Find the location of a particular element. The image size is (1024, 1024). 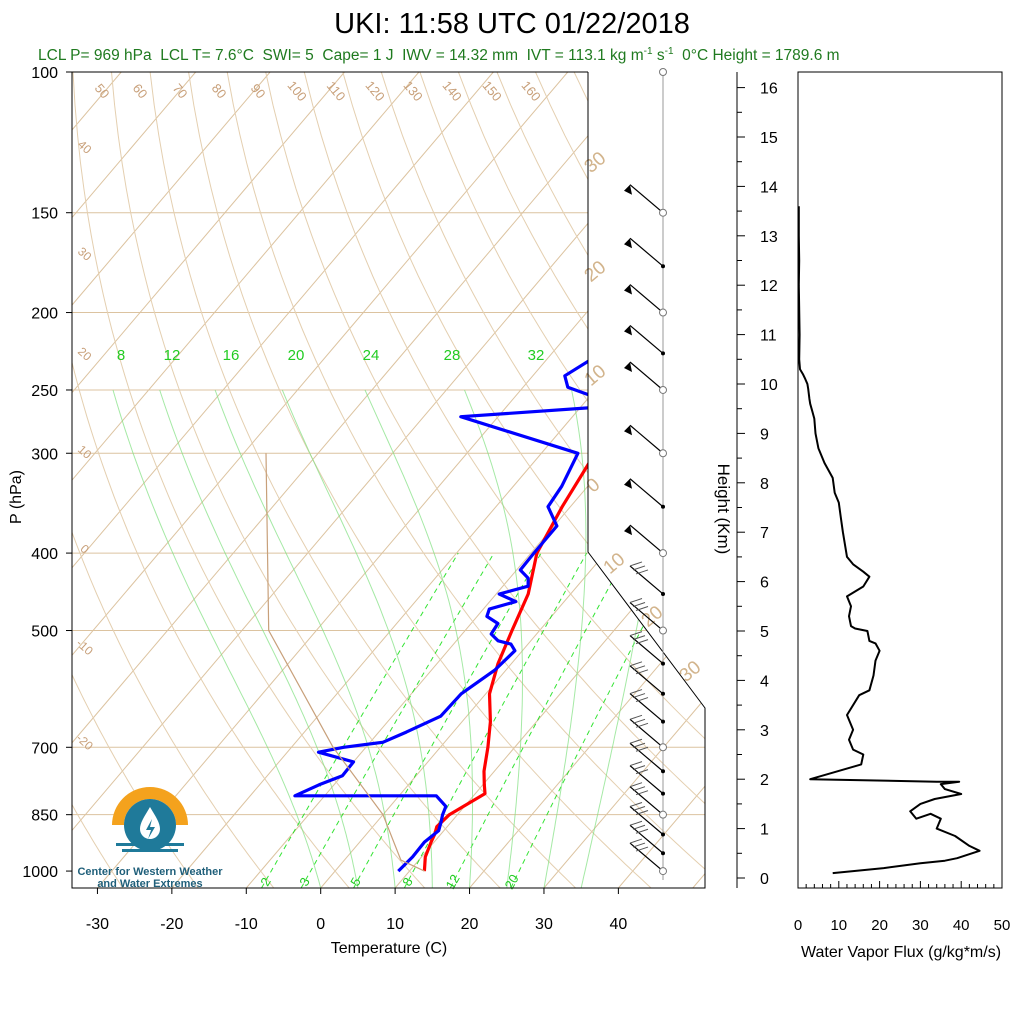

height-tick-label: 8 is located at coordinates (764, 484).